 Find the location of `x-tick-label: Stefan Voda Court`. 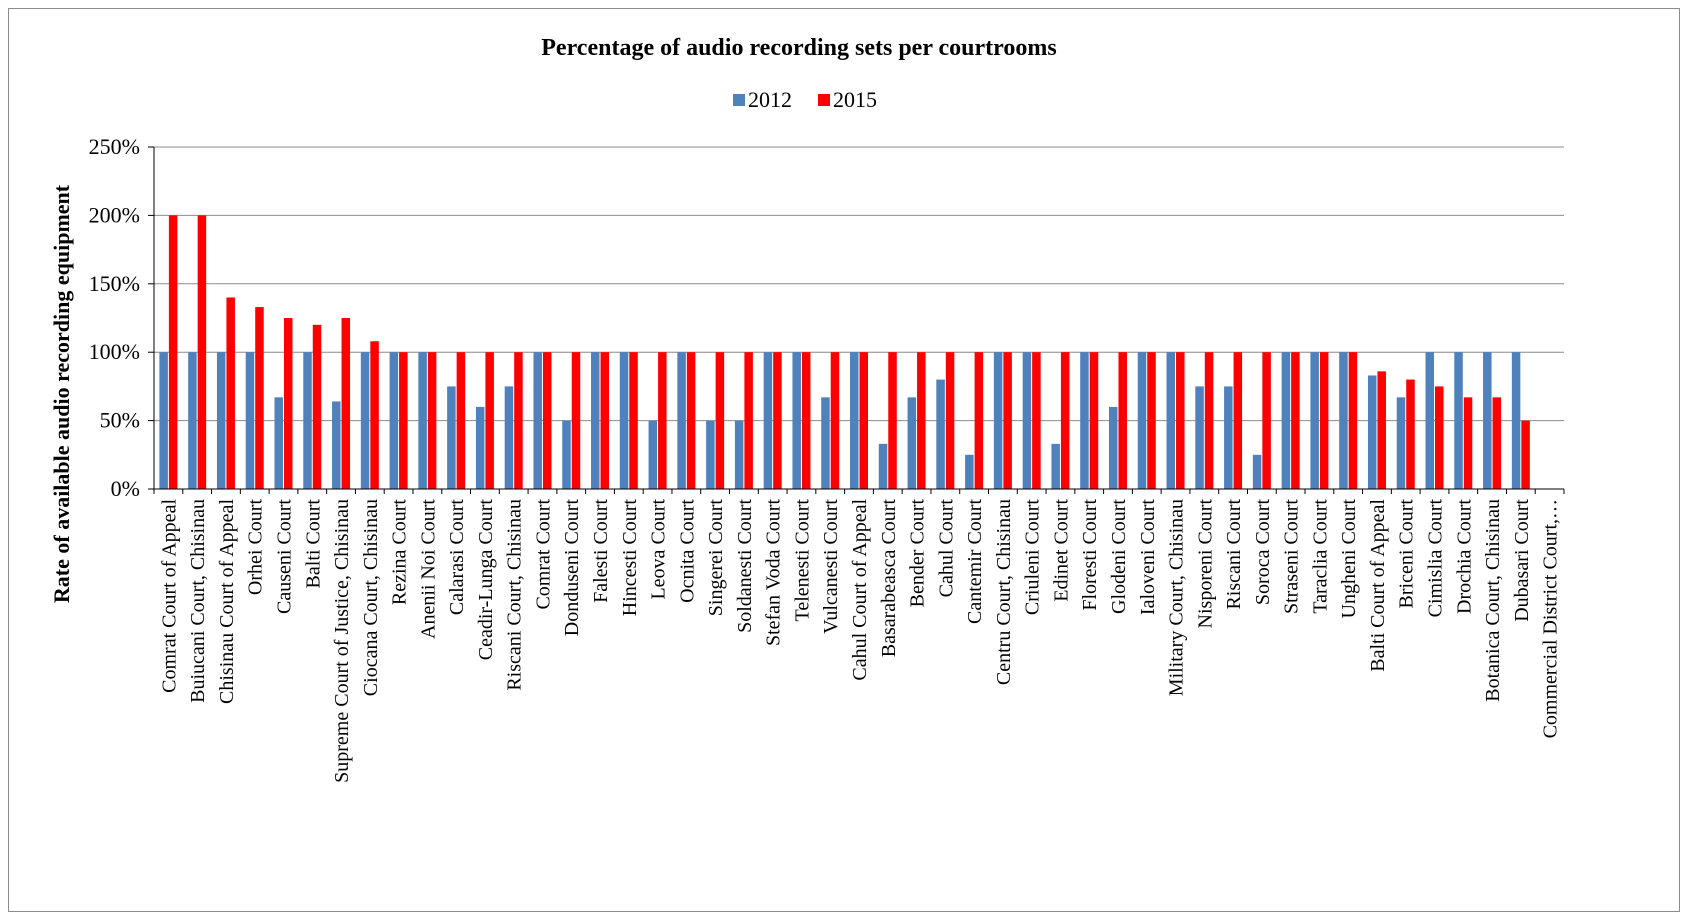

x-tick-label: Stefan Voda Court is located at coordinates (774, 572).